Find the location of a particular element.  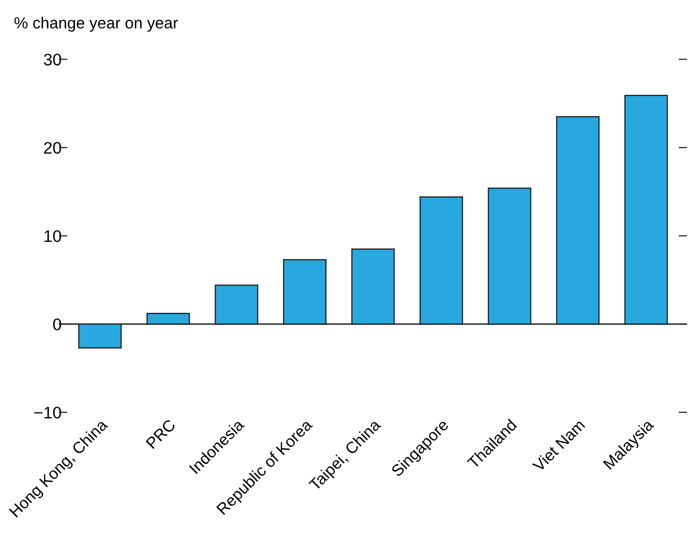

y-tick-label: 10 is located at coordinates (53, 236).